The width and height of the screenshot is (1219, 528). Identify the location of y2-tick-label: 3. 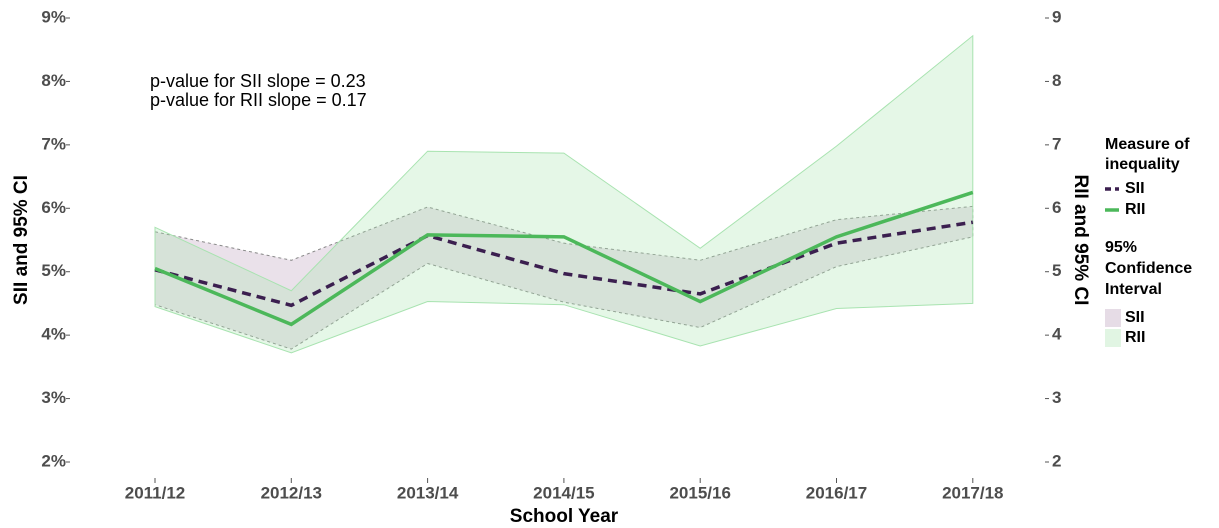
(1056, 397).